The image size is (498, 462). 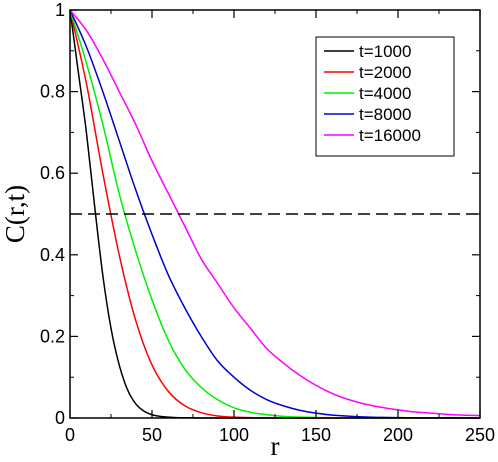 What do you see at coordinates (275, 446) in the screenshot?
I see `x-axis-title: r` at bounding box center [275, 446].